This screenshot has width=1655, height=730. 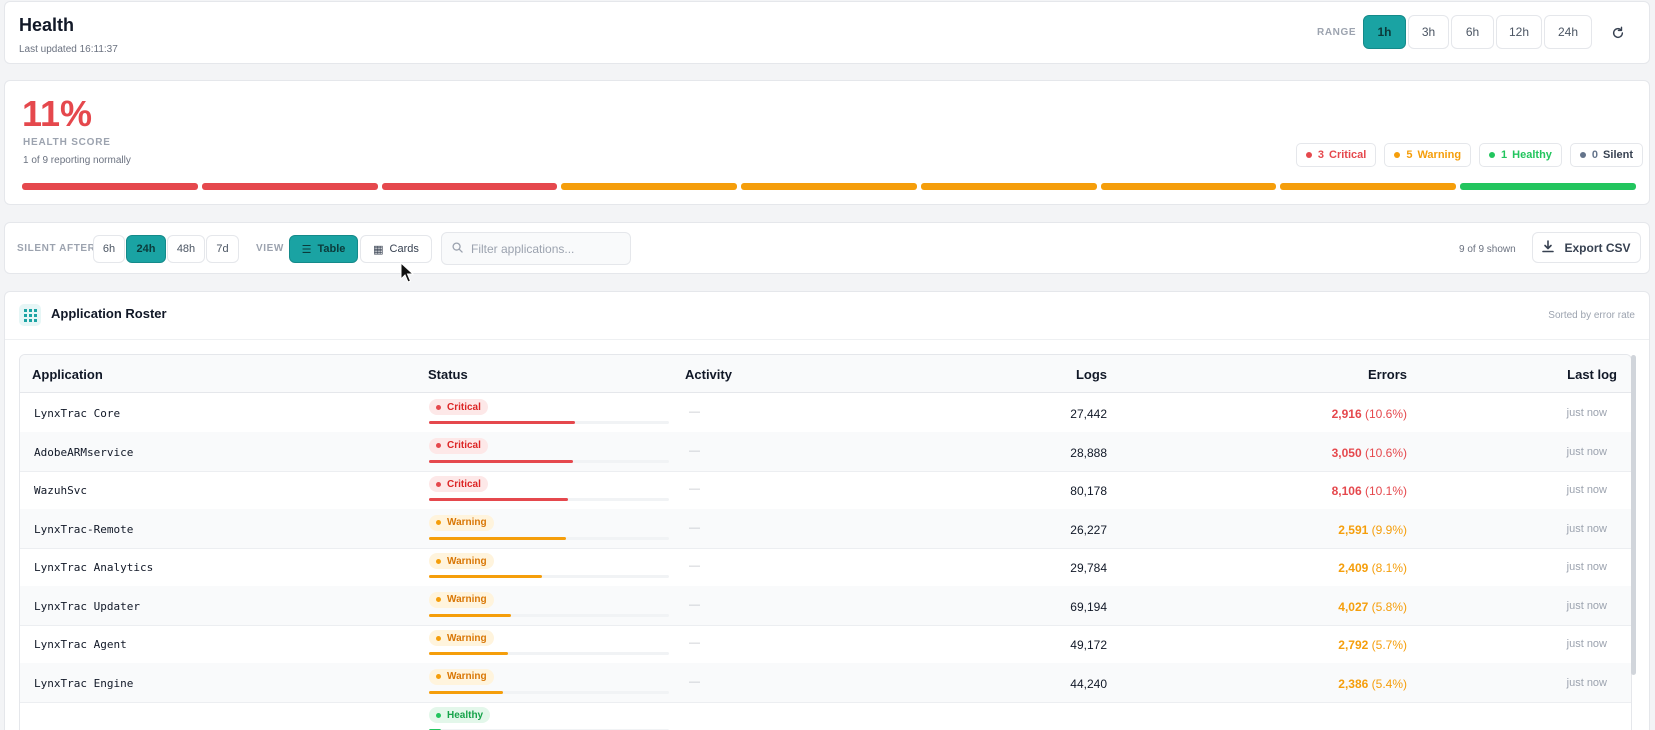 I want to click on healthy-count-chip: 1 Healthy, so click(x=1520, y=155).